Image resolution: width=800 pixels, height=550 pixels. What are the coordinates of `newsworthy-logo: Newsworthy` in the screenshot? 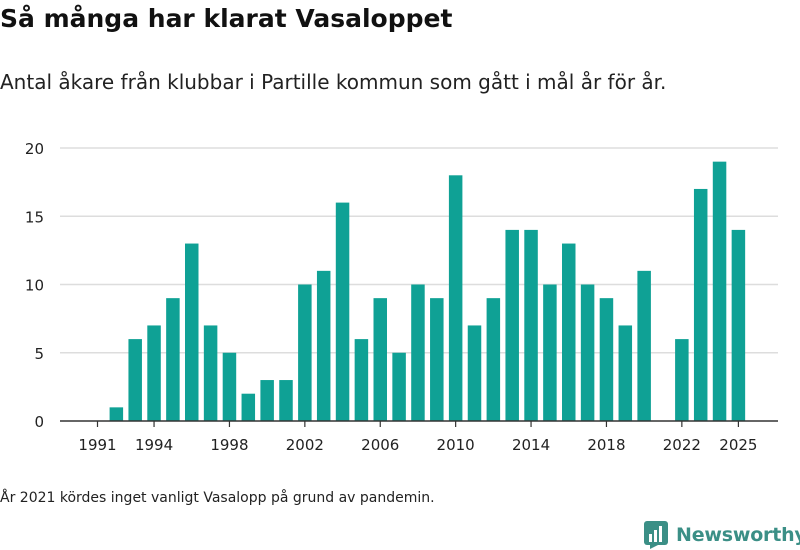 It's located at (722, 535).